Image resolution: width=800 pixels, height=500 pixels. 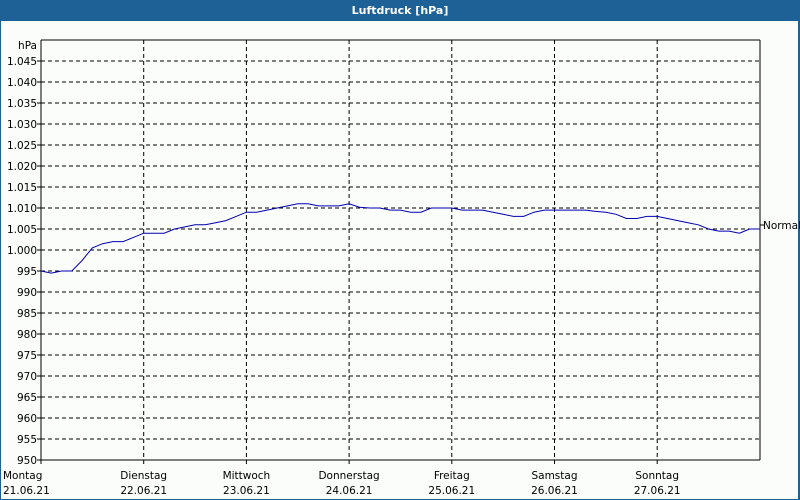 I want to click on y-tick-label: 970, so click(x=27, y=377).